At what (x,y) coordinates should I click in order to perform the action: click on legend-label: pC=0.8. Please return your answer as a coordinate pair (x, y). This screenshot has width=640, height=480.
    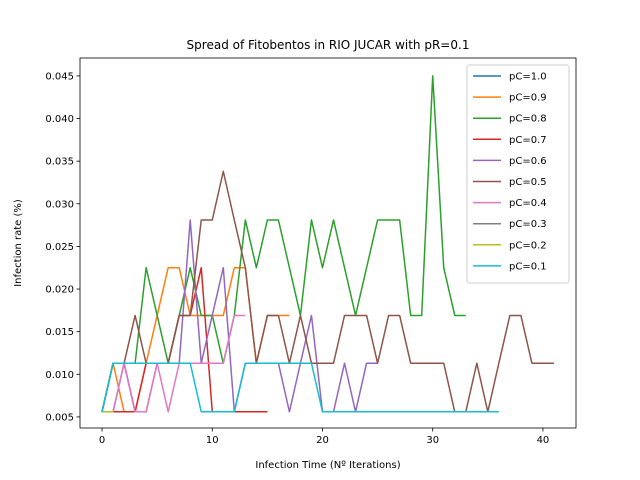
    Looking at the image, I should click on (528, 119).